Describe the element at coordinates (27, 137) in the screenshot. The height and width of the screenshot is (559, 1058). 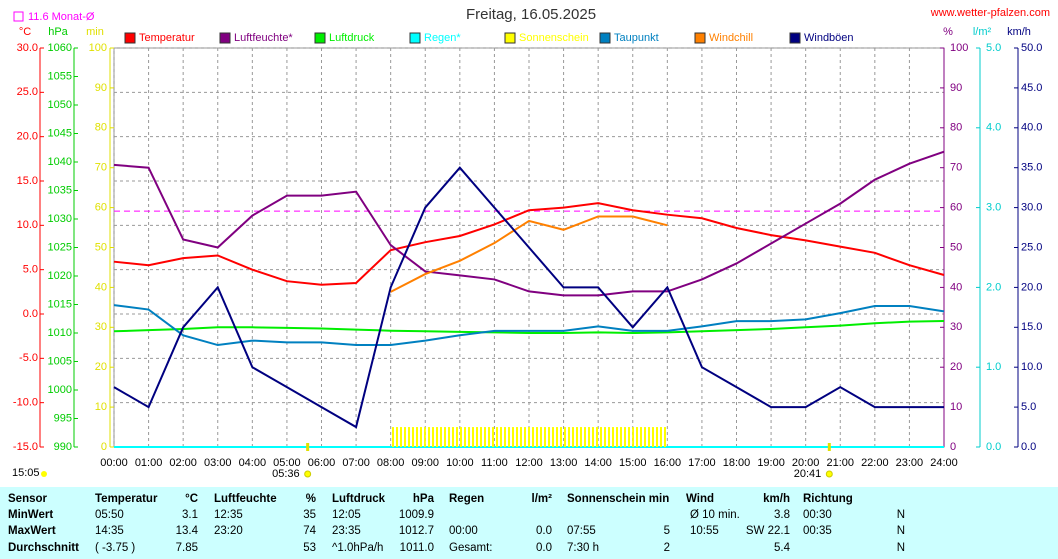
I see `y-tick-label: 20.0` at that location.